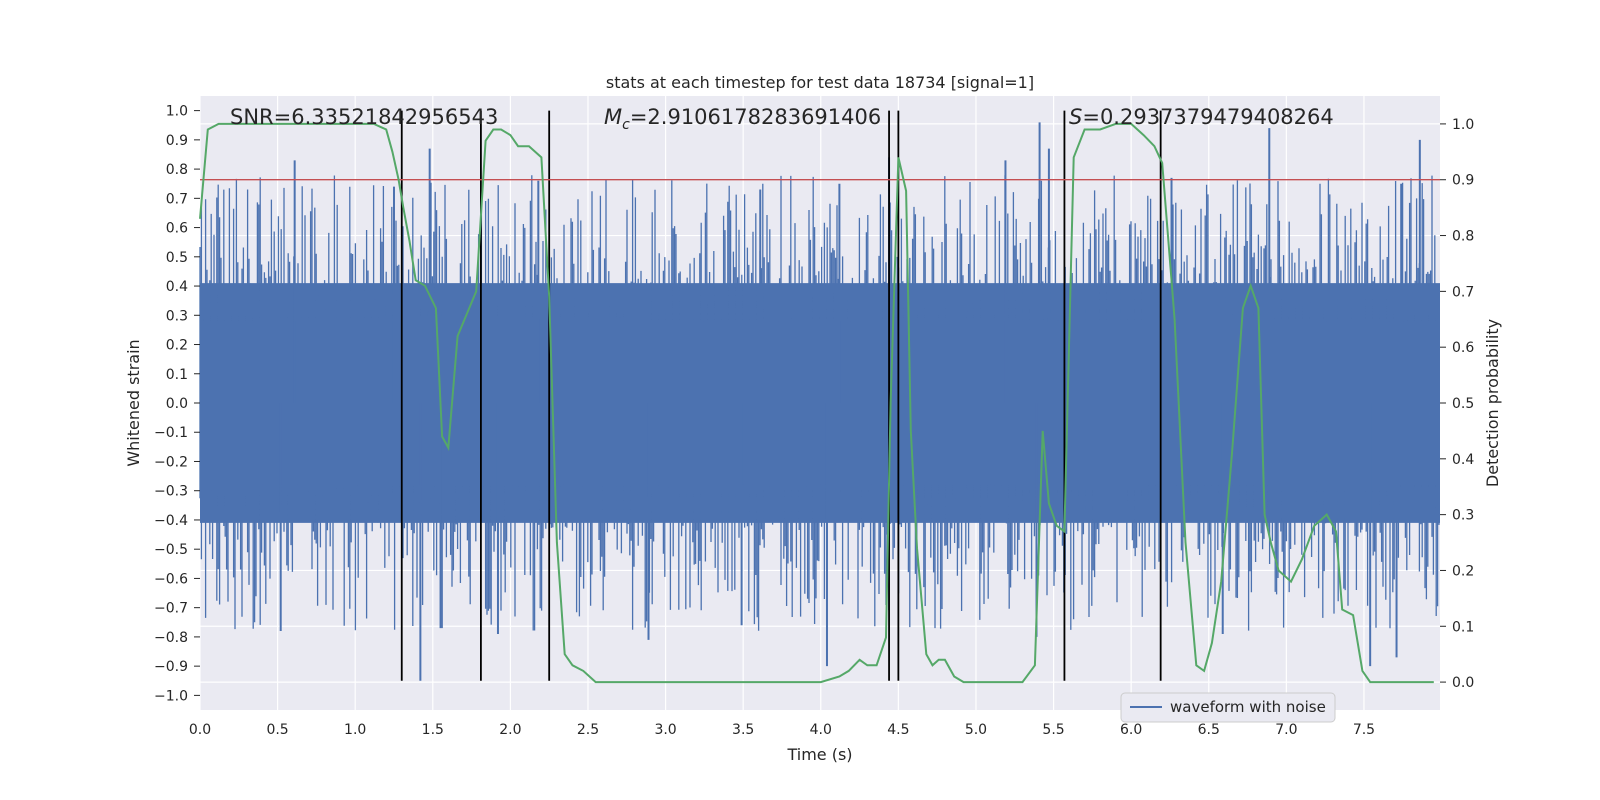 The width and height of the screenshot is (1600, 800). What do you see at coordinates (613, 117) in the screenshot?
I see `chirp-mass-symbol: M` at bounding box center [613, 117].